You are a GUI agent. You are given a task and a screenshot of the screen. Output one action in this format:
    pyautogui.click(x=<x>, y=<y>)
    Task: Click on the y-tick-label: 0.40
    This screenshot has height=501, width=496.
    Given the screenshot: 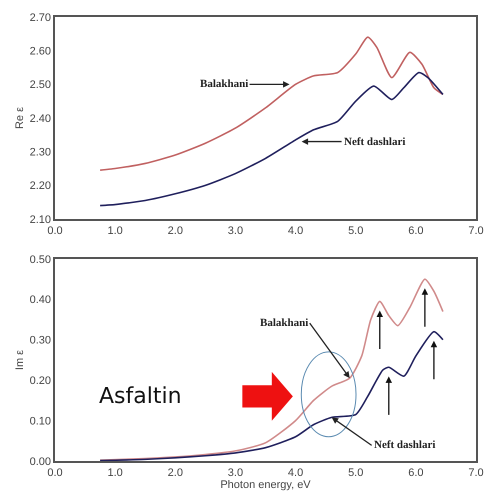 What is the action you would take?
    pyautogui.click(x=41, y=300)
    